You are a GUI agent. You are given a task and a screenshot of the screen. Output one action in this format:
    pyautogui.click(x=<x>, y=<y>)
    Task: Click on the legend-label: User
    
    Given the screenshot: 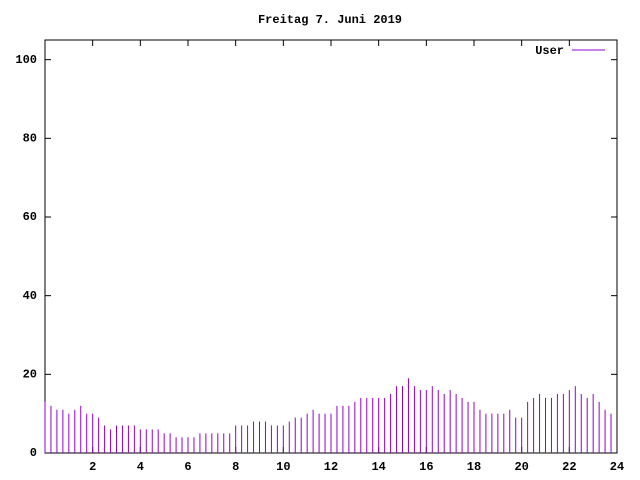 What is the action you would take?
    pyautogui.click(x=549, y=51)
    